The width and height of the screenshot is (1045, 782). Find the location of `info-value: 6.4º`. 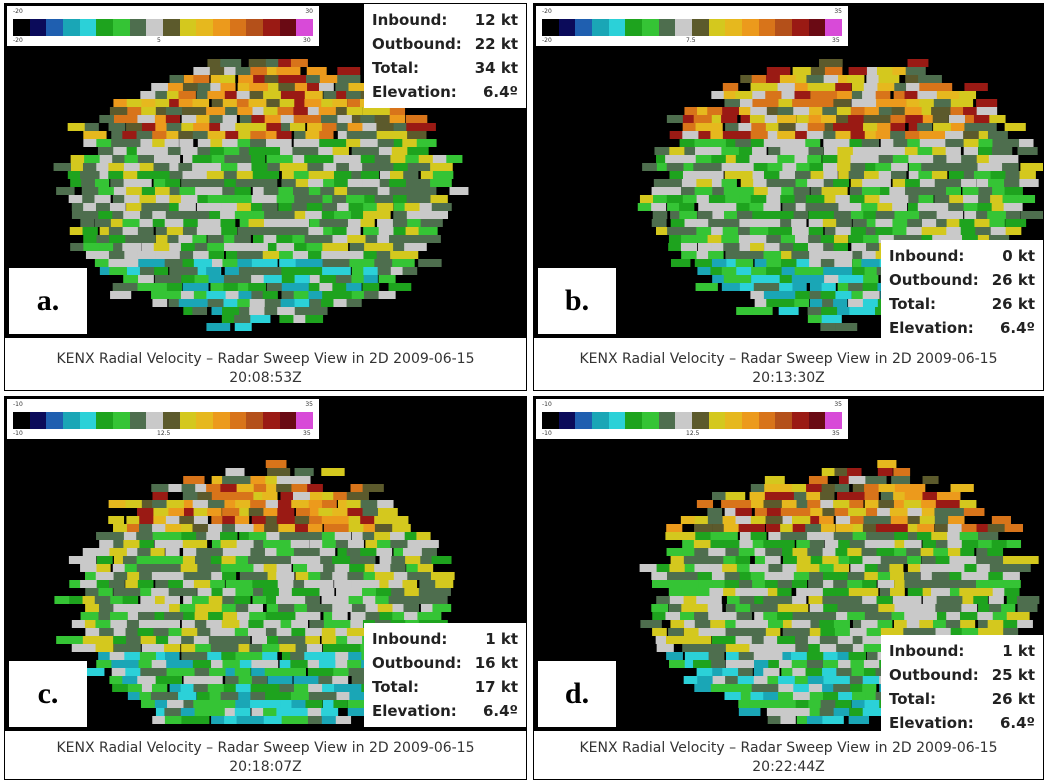

info-value: 6.4º is located at coordinates (1017, 722).